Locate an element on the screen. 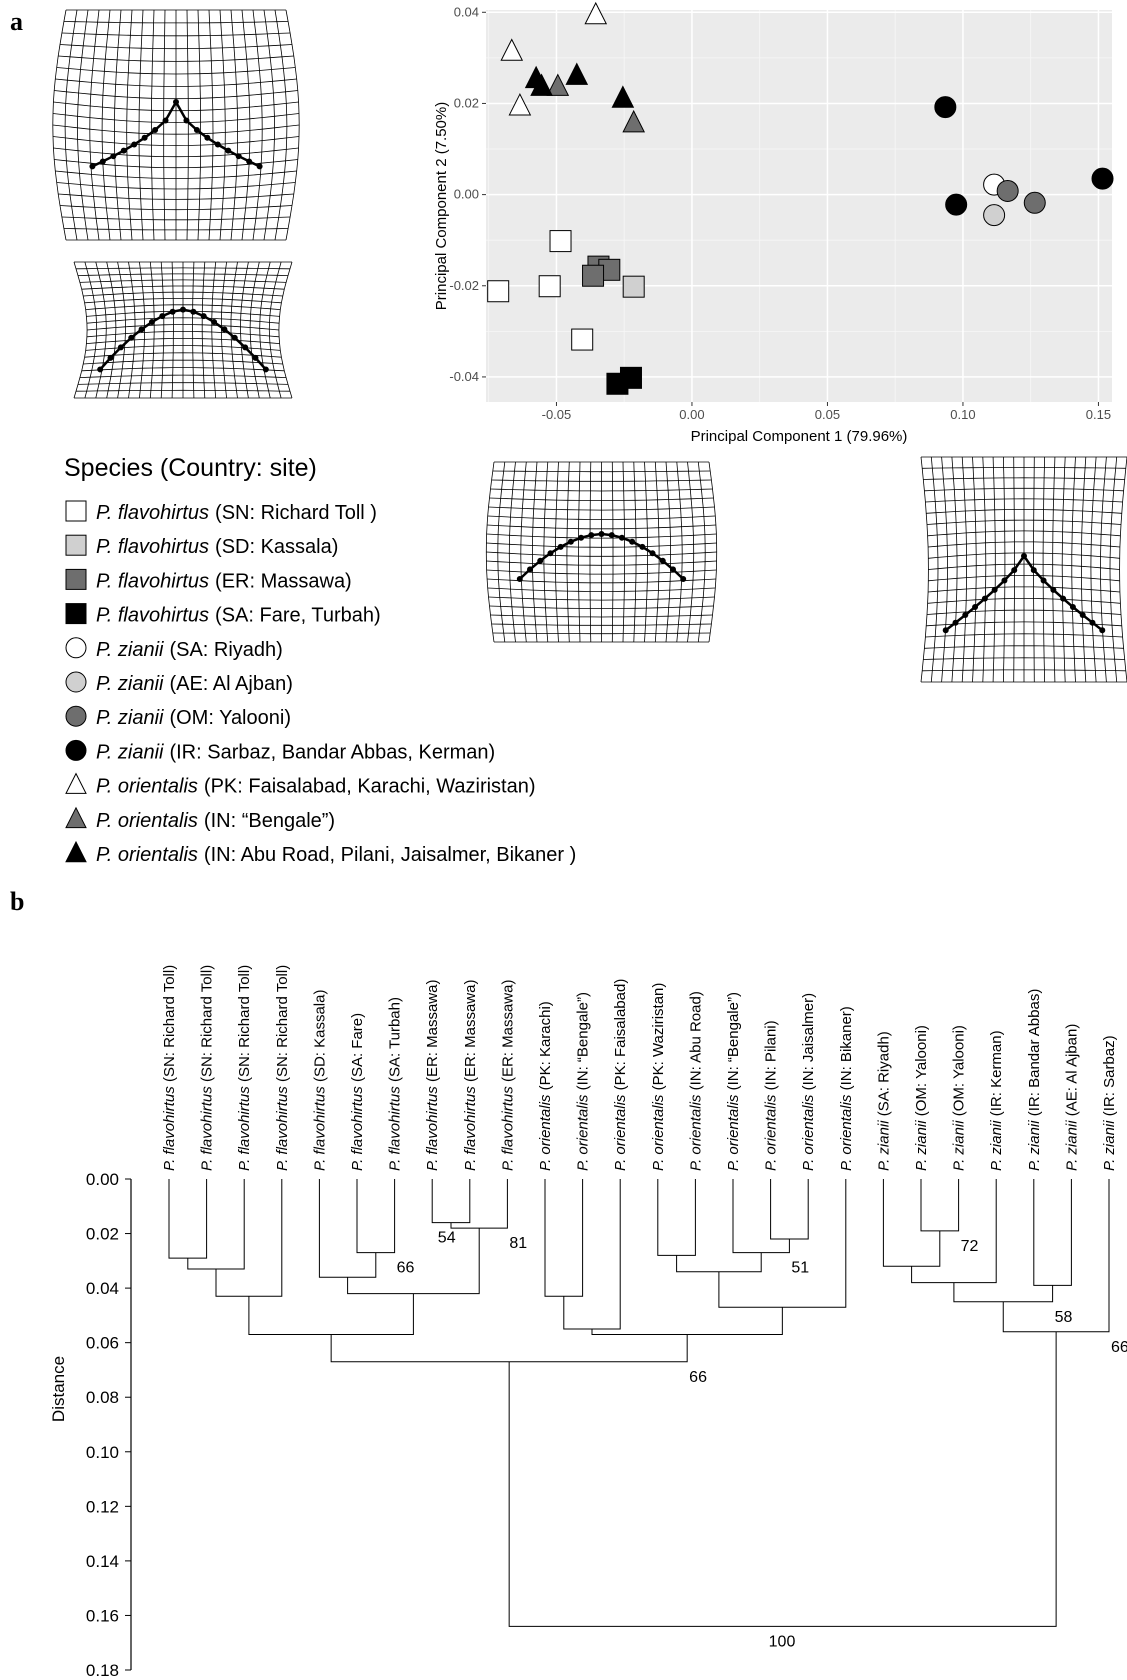  x-tick-label: 0.00 is located at coordinates (691, 414).